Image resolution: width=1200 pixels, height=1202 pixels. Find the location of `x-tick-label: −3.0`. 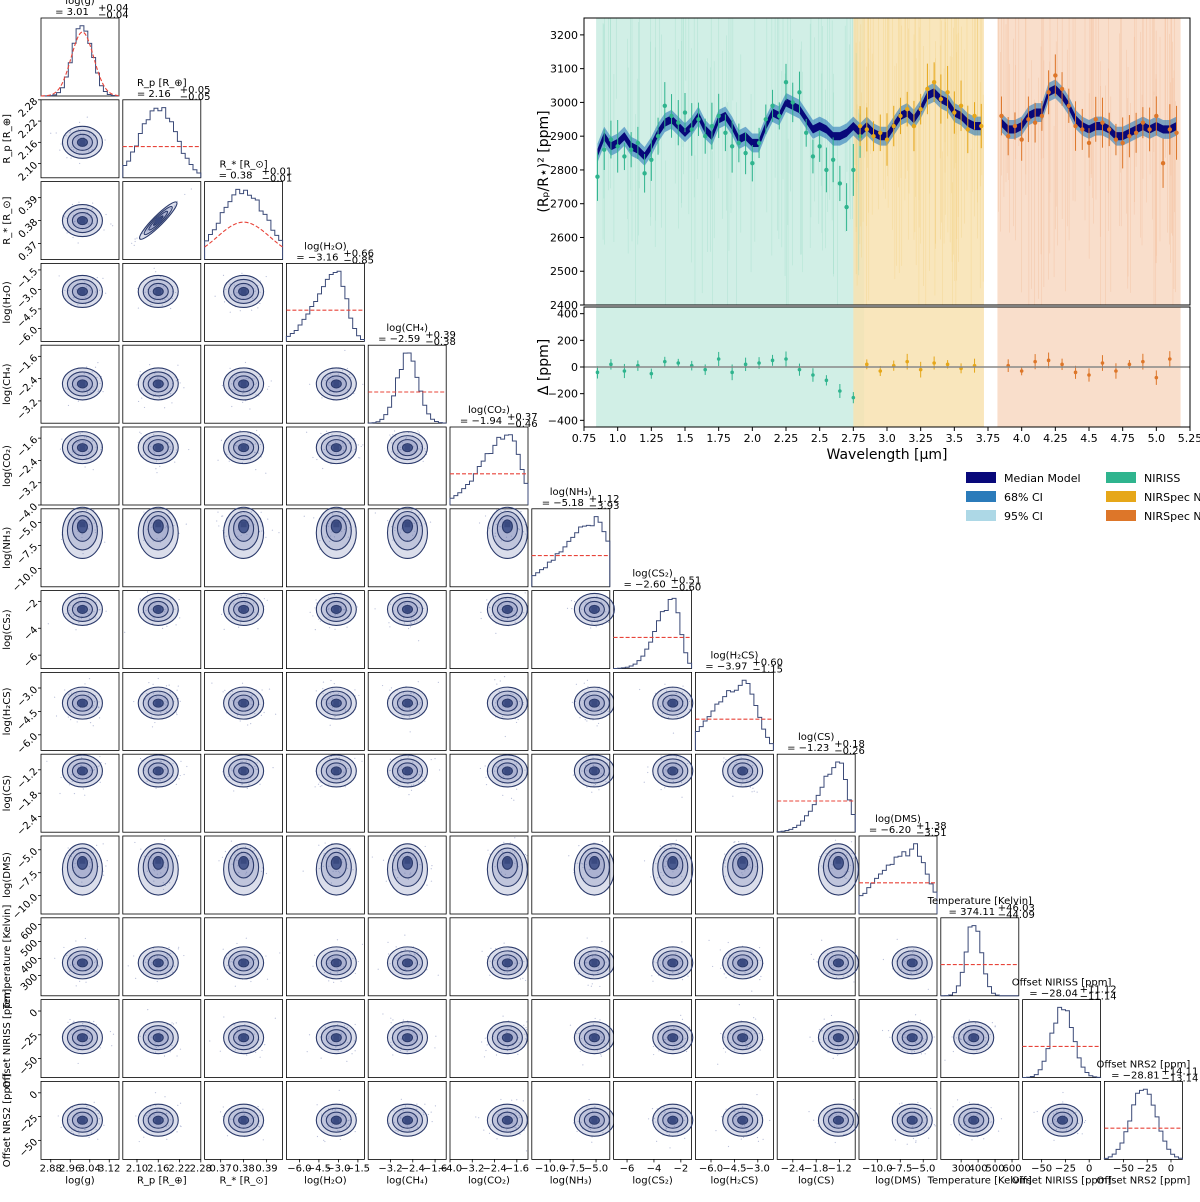

x-tick-label: −3.0 is located at coordinates (758, 1168).